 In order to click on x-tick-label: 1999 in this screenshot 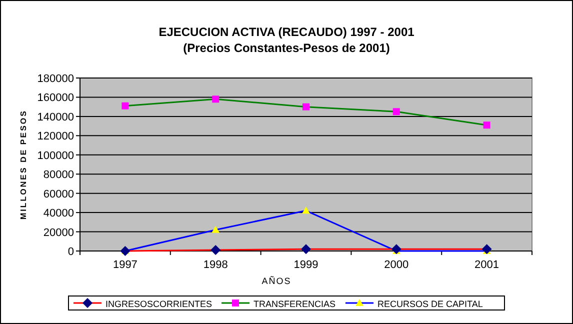, I will do `click(306, 265)`.